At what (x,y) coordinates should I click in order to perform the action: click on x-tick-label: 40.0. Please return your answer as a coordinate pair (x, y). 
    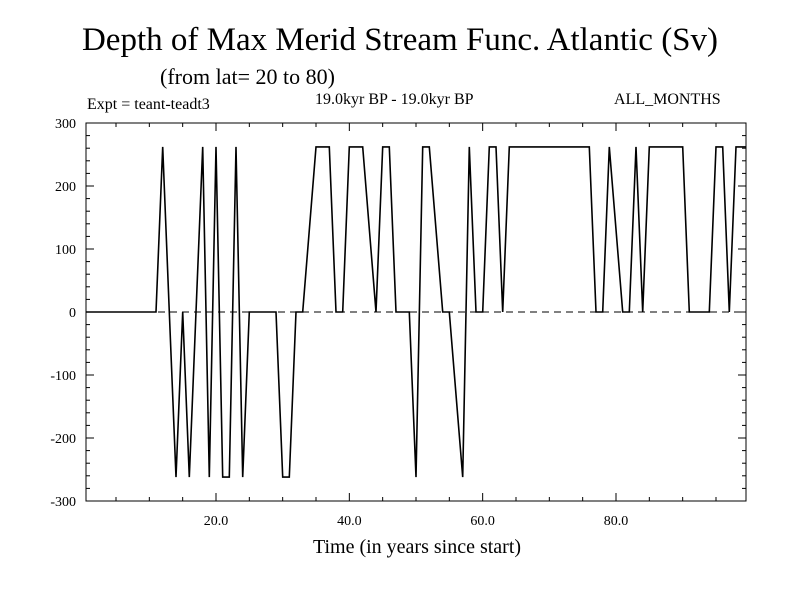
    Looking at the image, I should click on (349, 521).